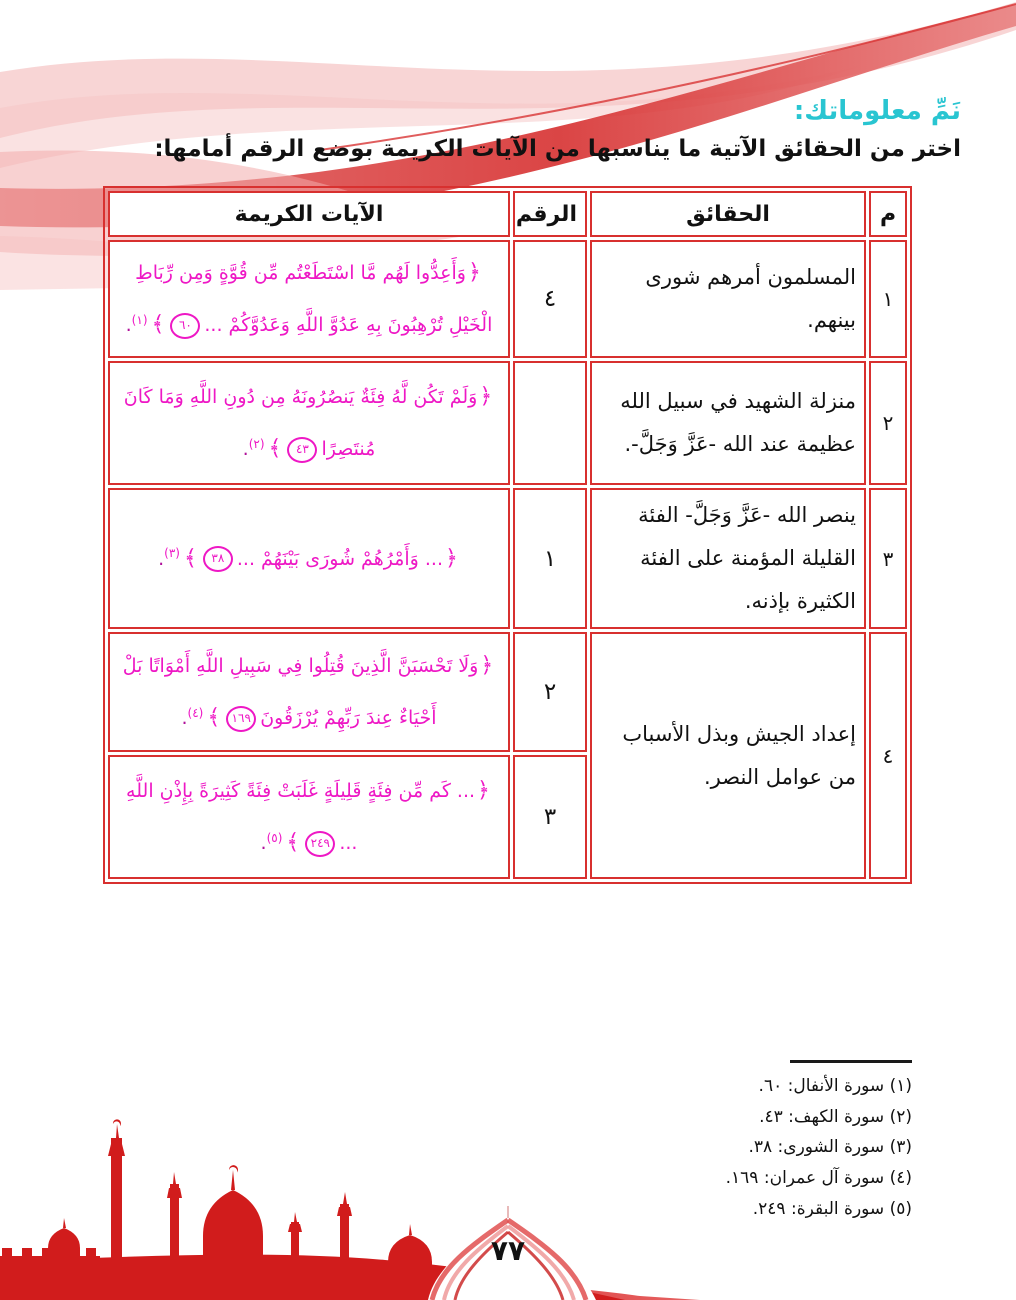 This screenshot has width=1016, height=1300. What do you see at coordinates (309, 214) in the screenshot?
I see `header-verses: الآيات الكريمة` at bounding box center [309, 214].